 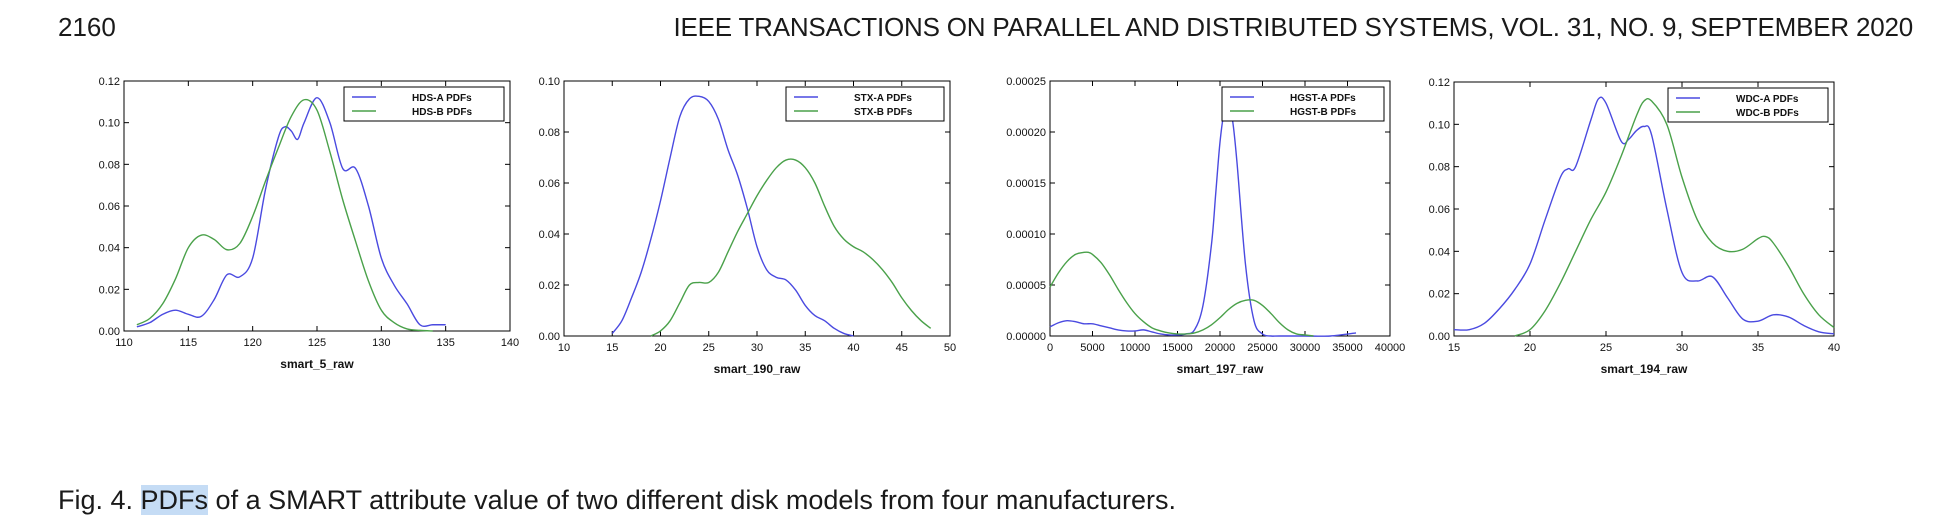 I want to click on x-axis-label: smart_190_raw, so click(x=757, y=369).